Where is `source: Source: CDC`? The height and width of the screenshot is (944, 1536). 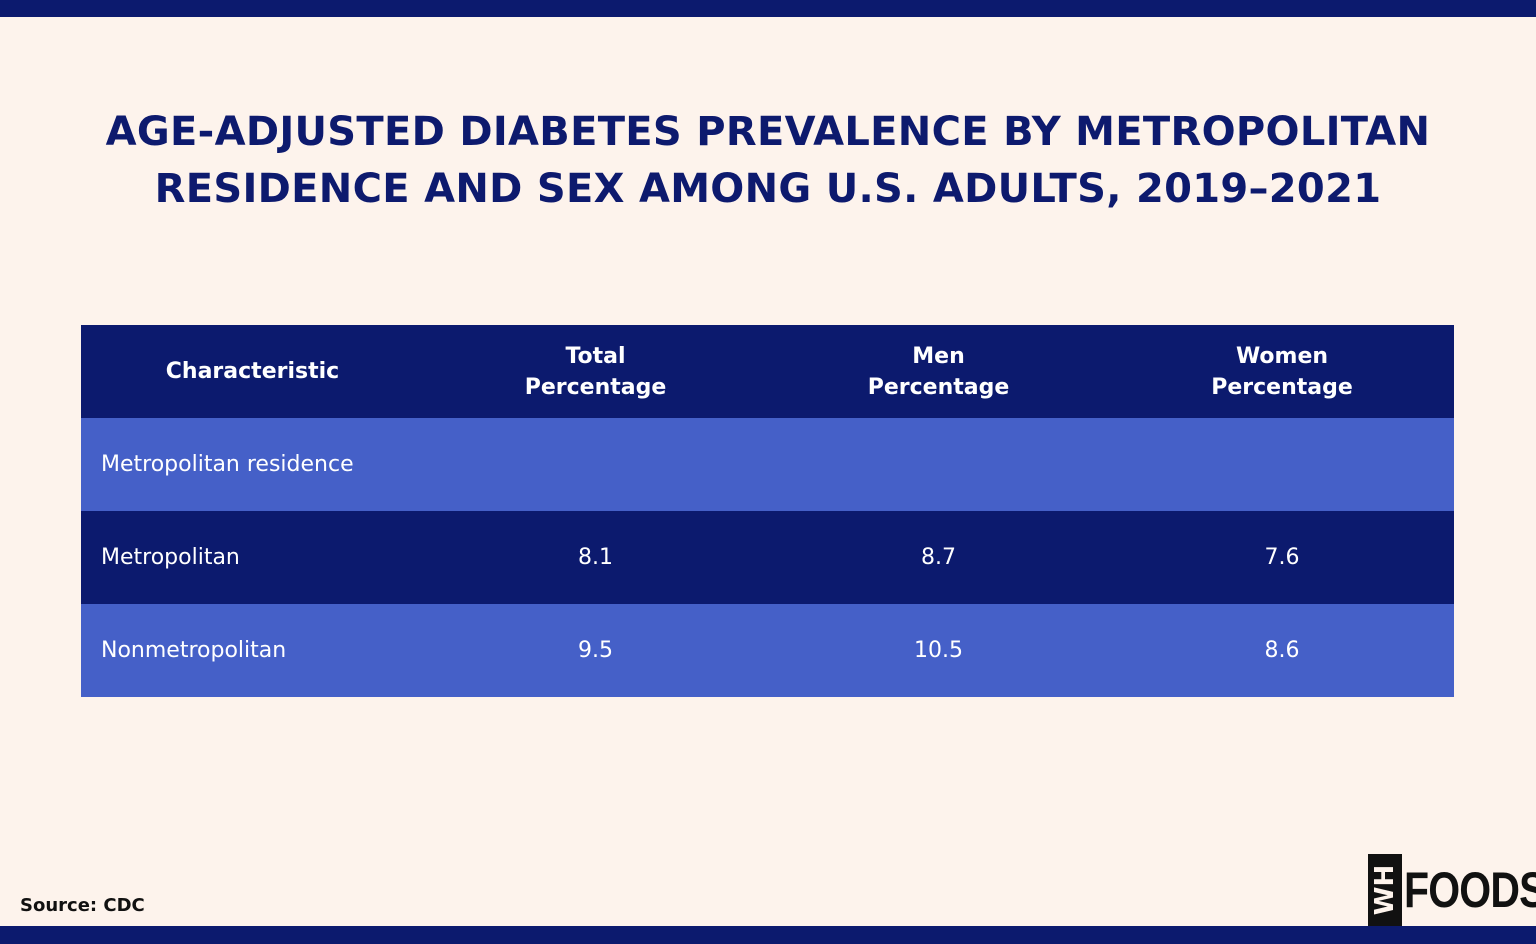
source: Source: CDC is located at coordinates (82, 905).